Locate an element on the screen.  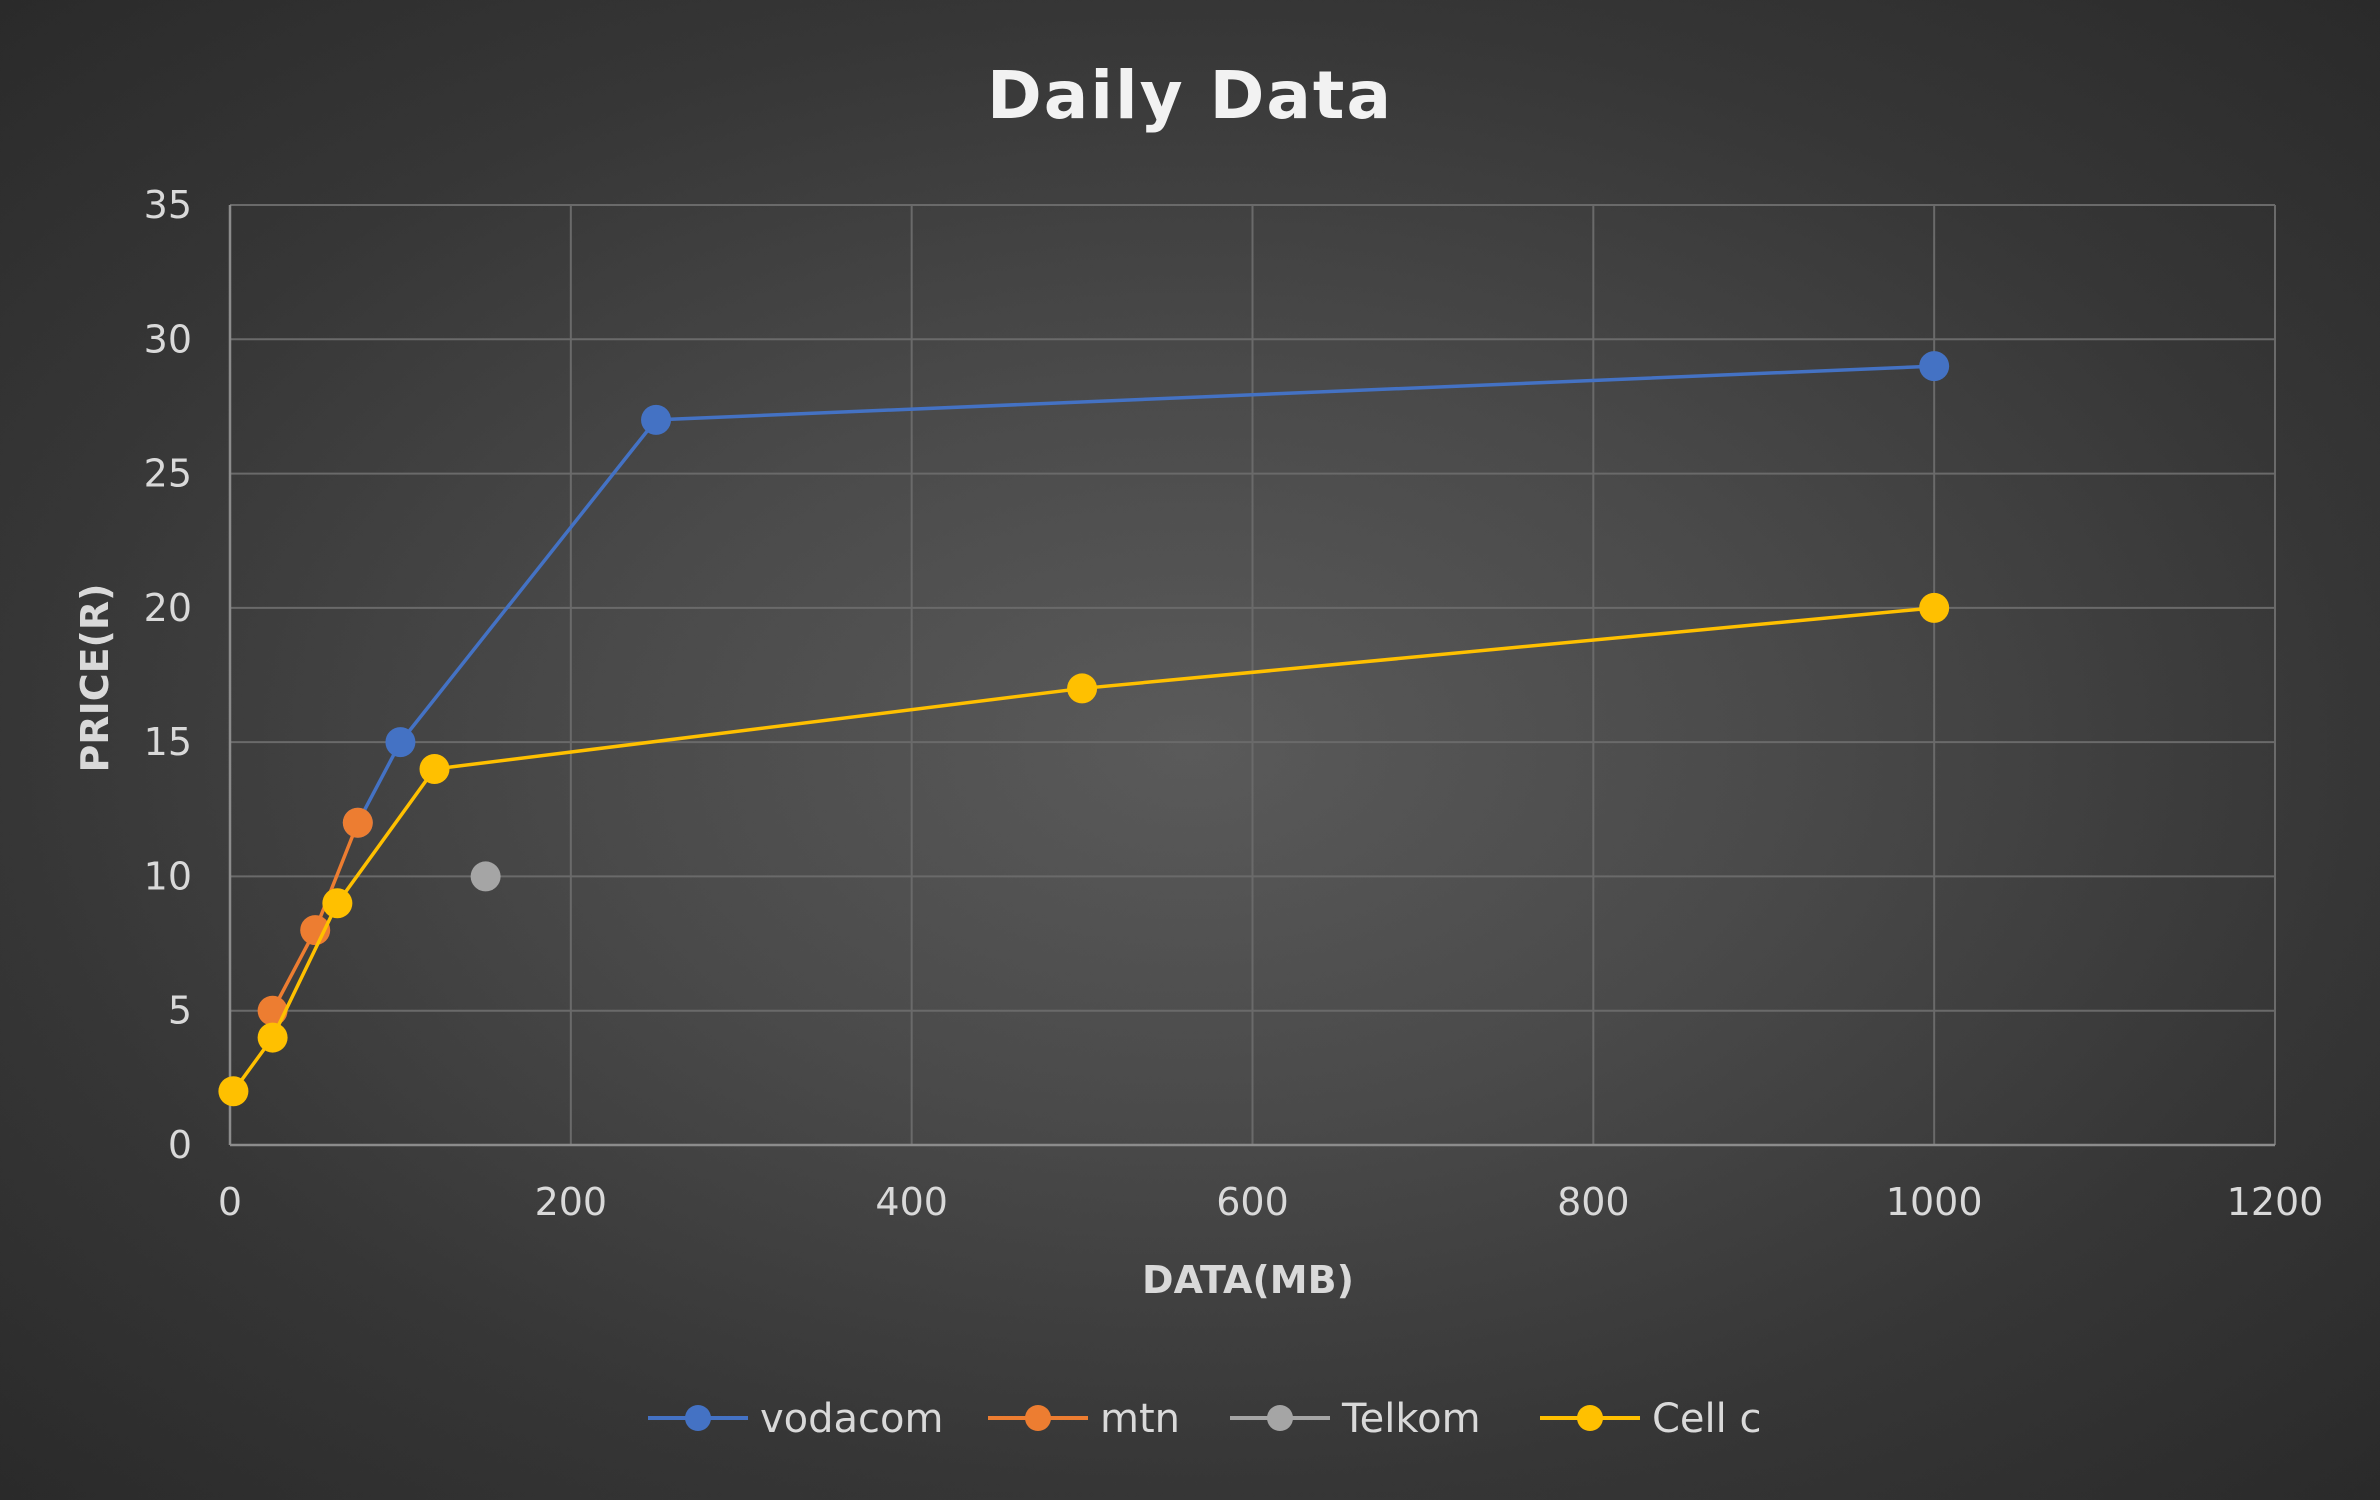
x-tick-label: 1000 is located at coordinates (1934, 1202).